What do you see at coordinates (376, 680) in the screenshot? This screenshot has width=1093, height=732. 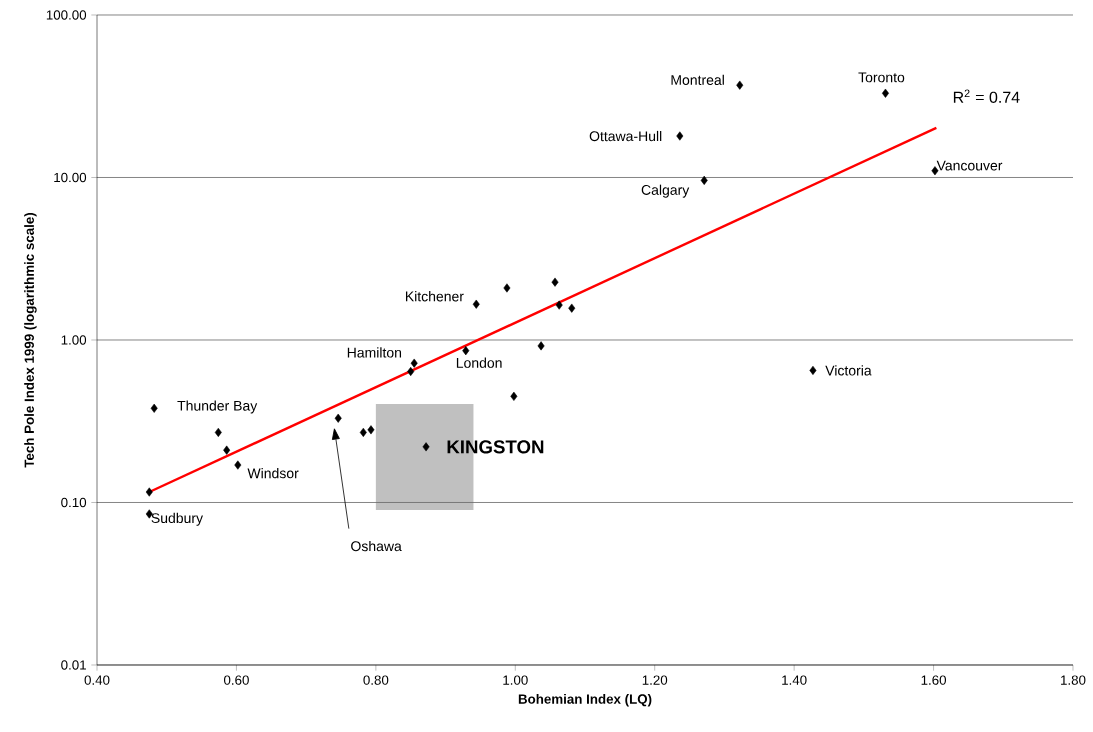 I see `x-tick-label: 0.80` at bounding box center [376, 680].